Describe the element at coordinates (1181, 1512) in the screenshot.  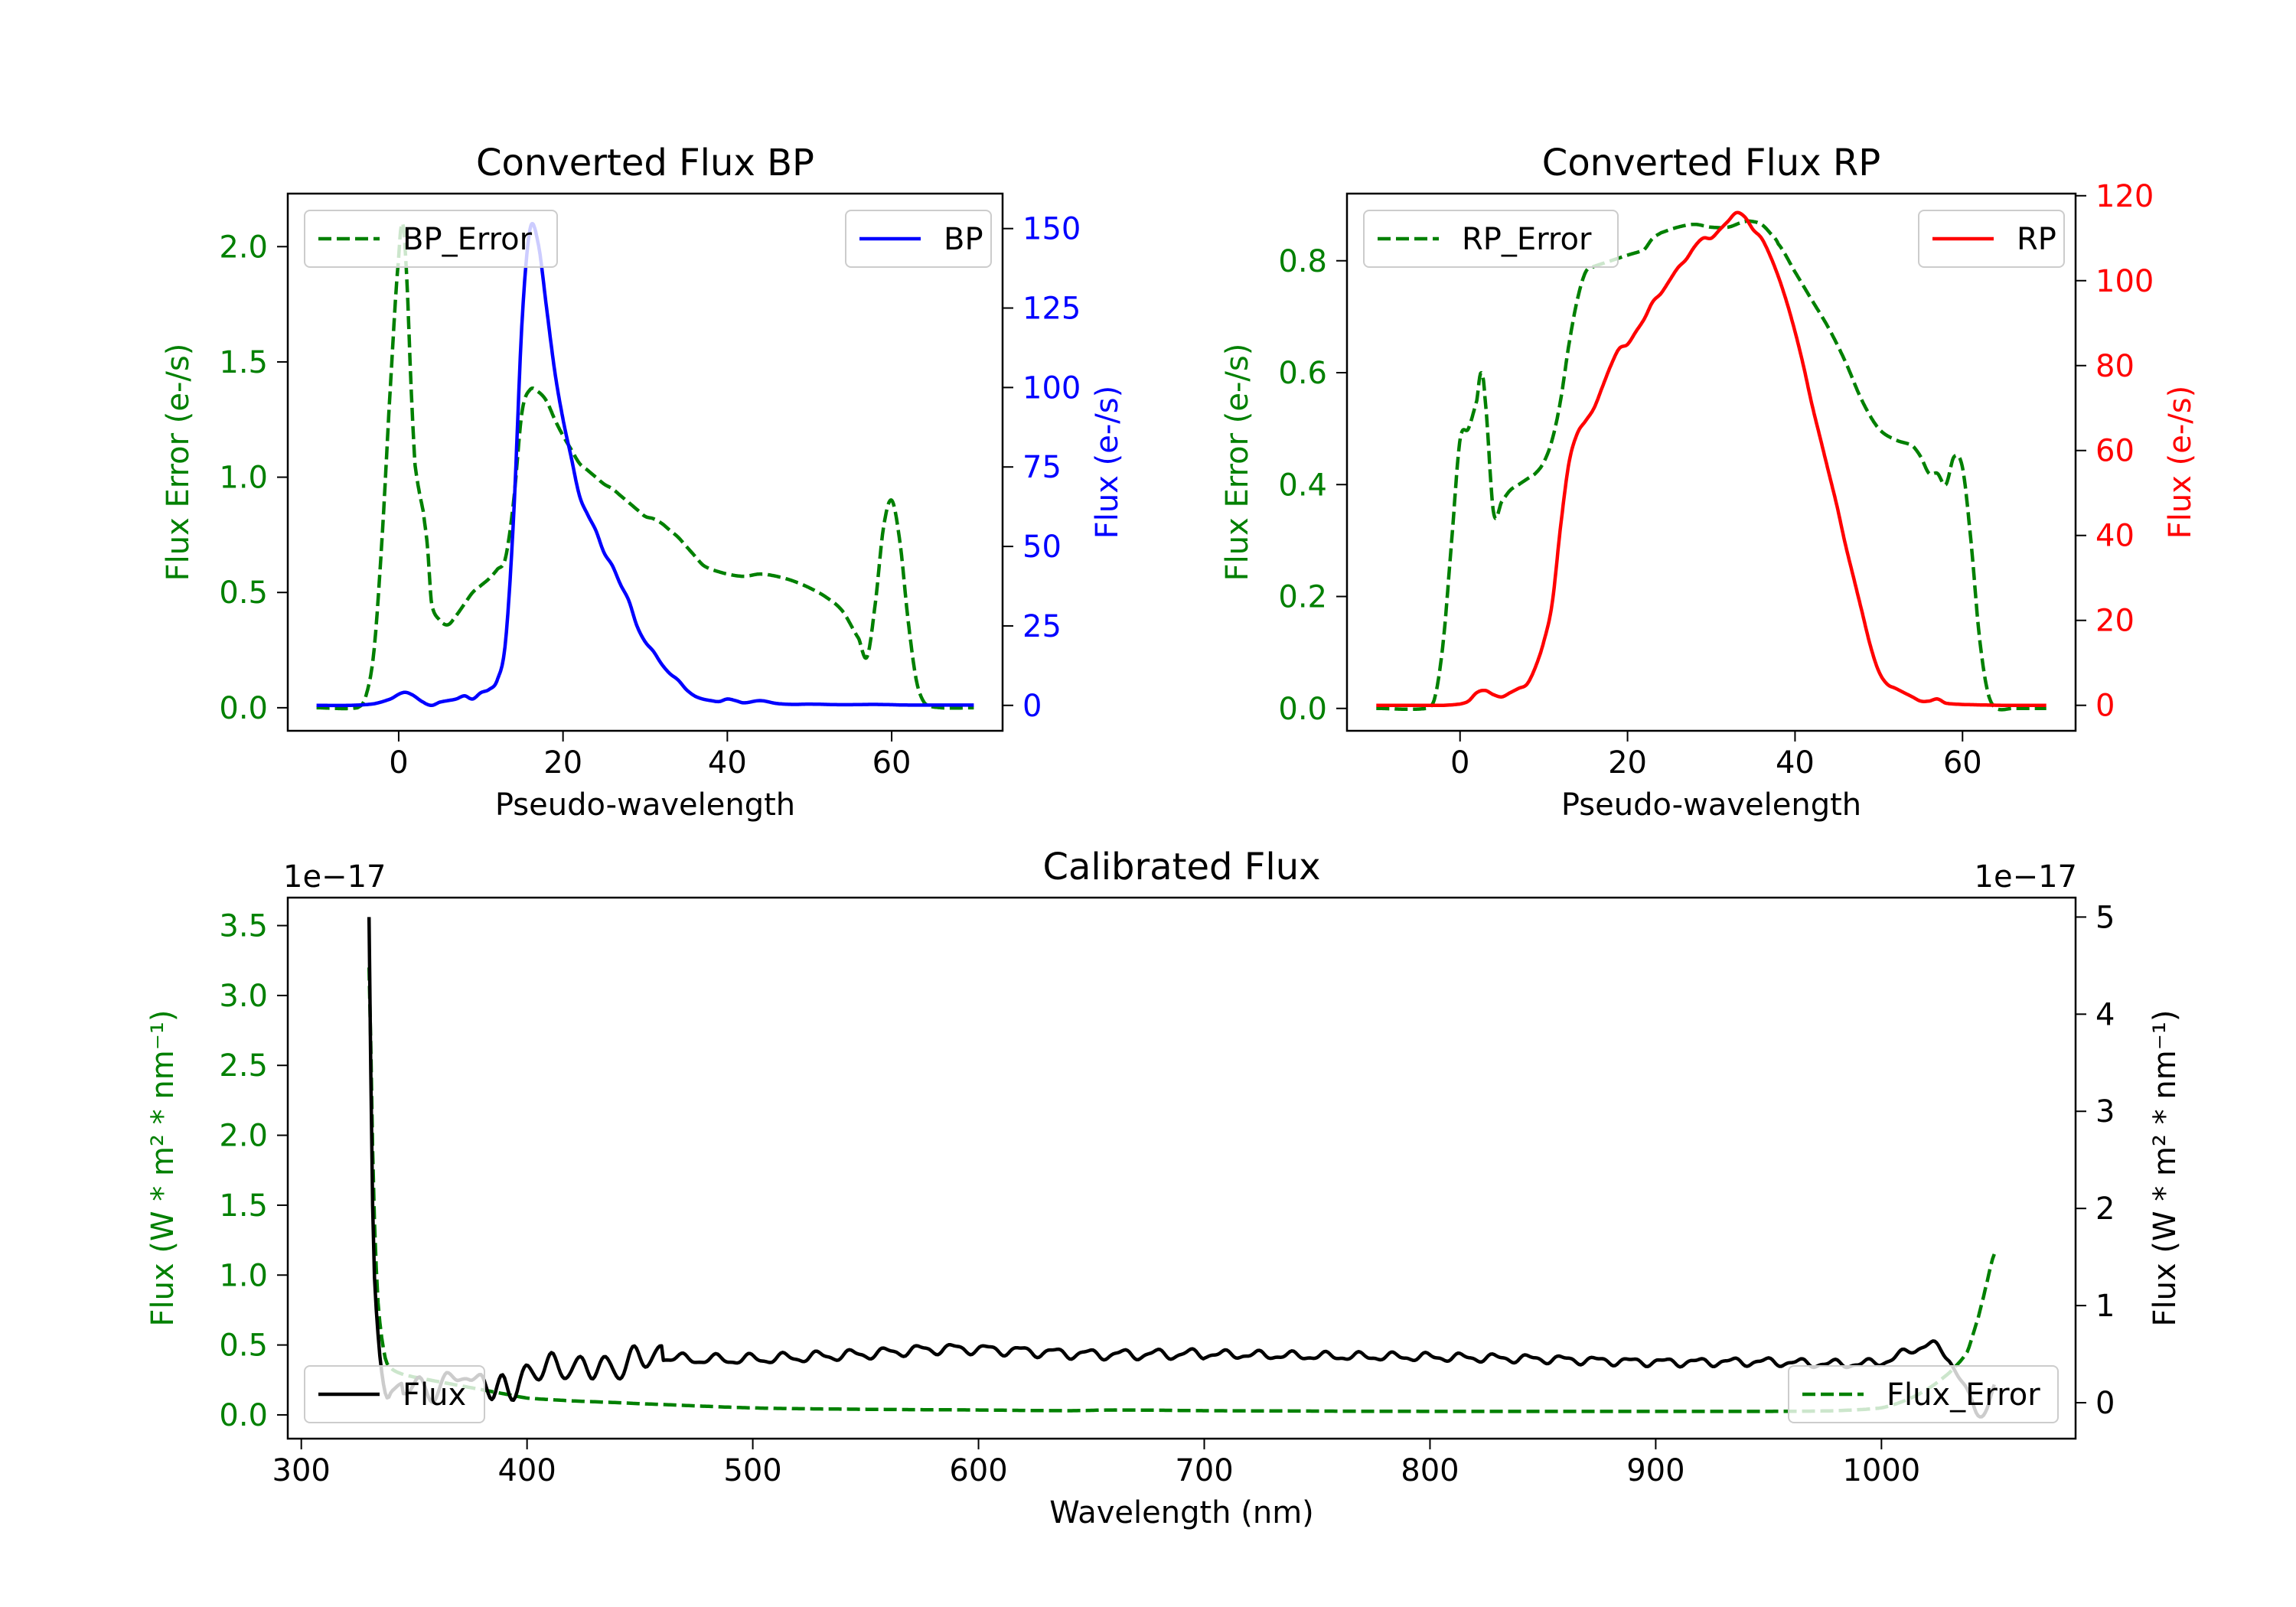
I see `x-axis-label: Wavelength (nm)` at that location.